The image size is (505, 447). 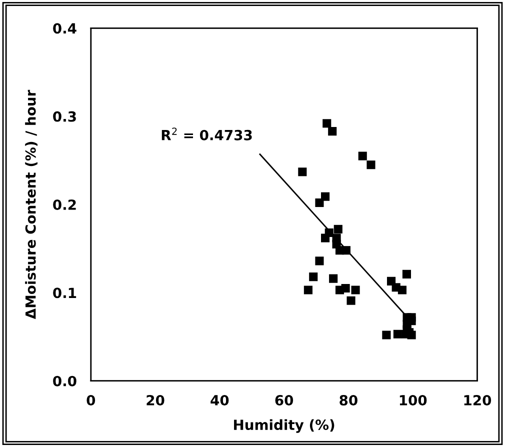 I want to click on y-tick-label: 0.3, so click(x=64, y=116).